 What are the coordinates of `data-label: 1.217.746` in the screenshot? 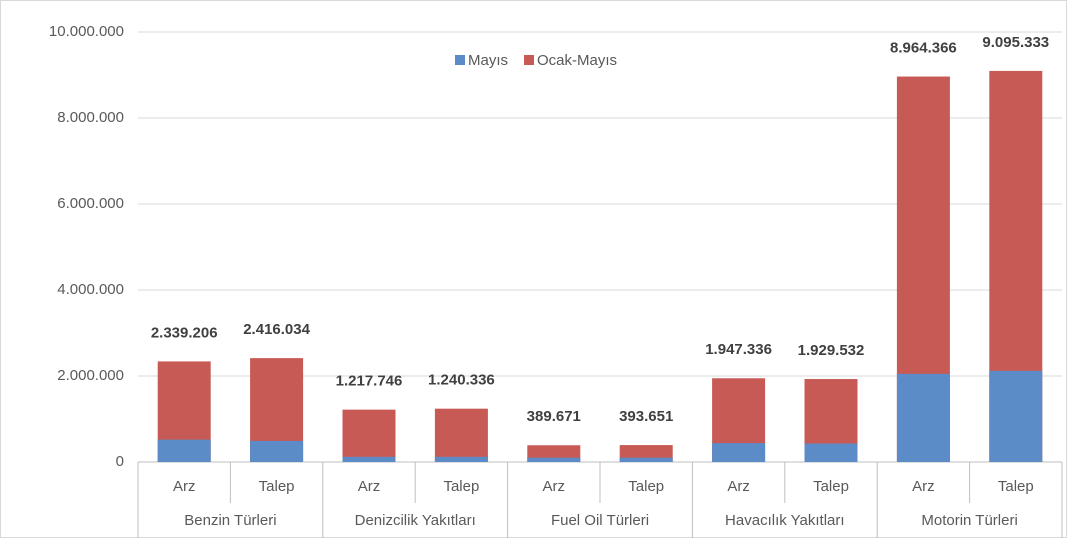 It's located at (369, 381).